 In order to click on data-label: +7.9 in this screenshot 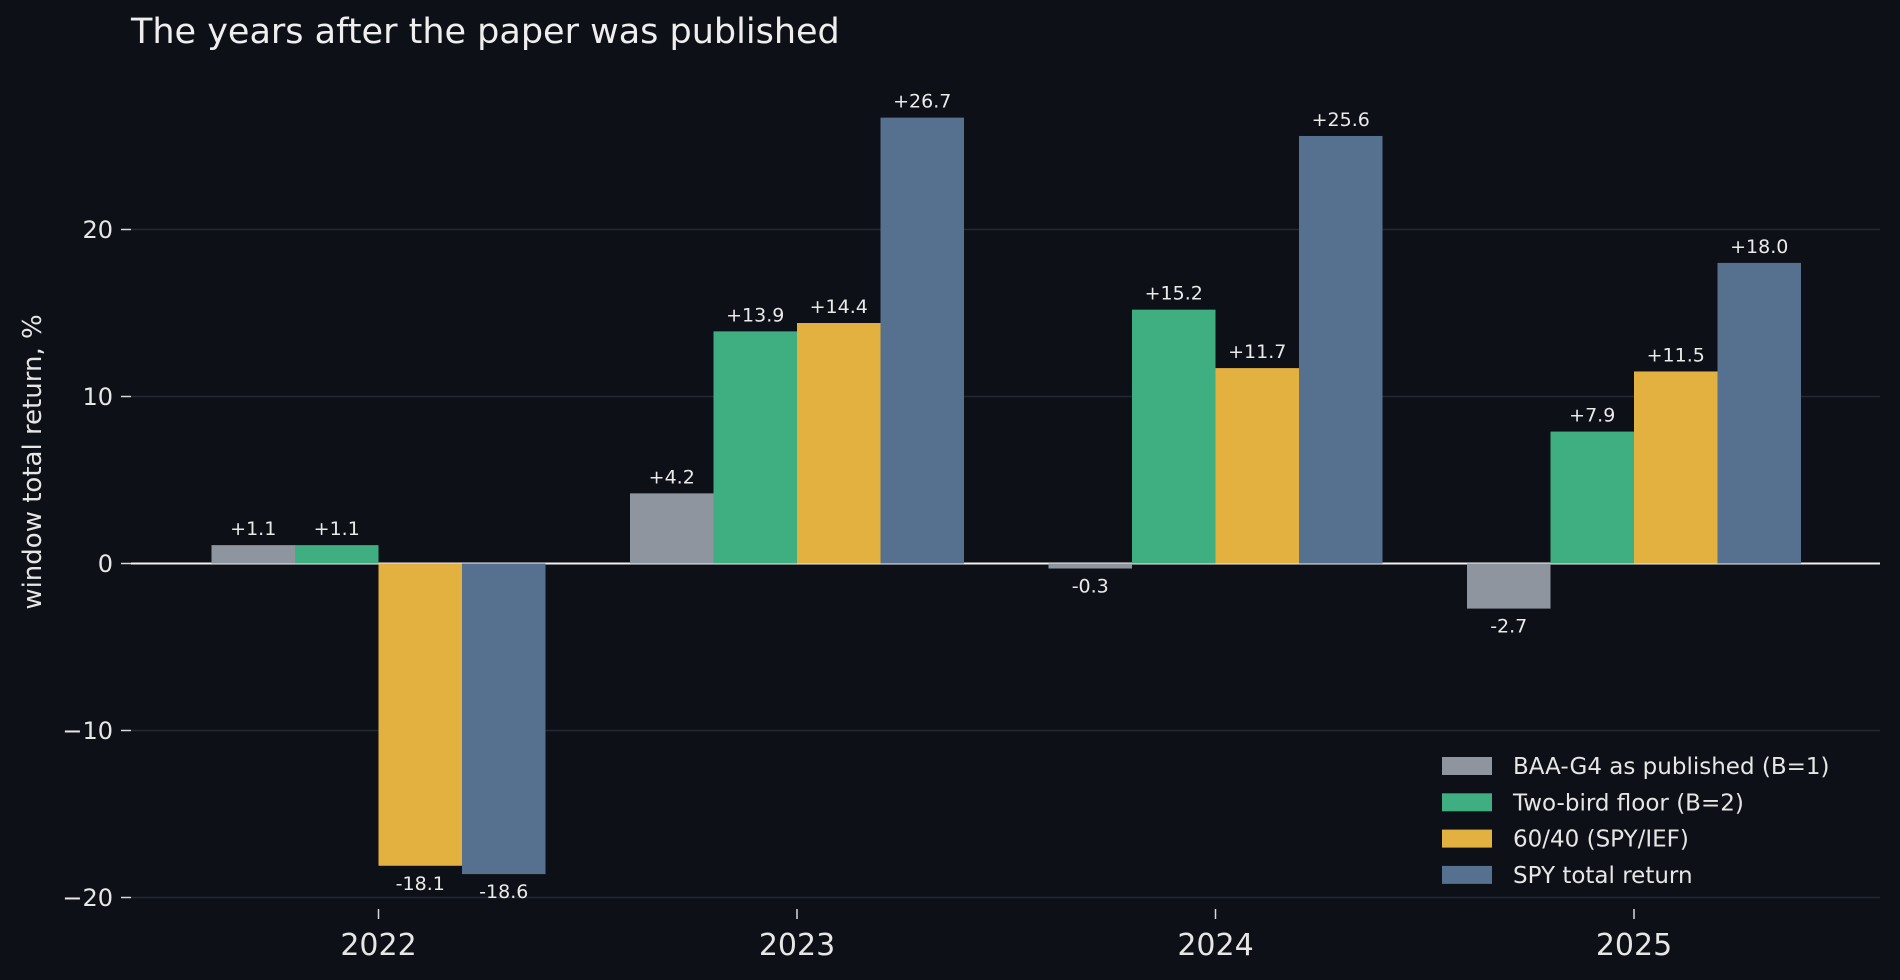, I will do `click(1592, 416)`.